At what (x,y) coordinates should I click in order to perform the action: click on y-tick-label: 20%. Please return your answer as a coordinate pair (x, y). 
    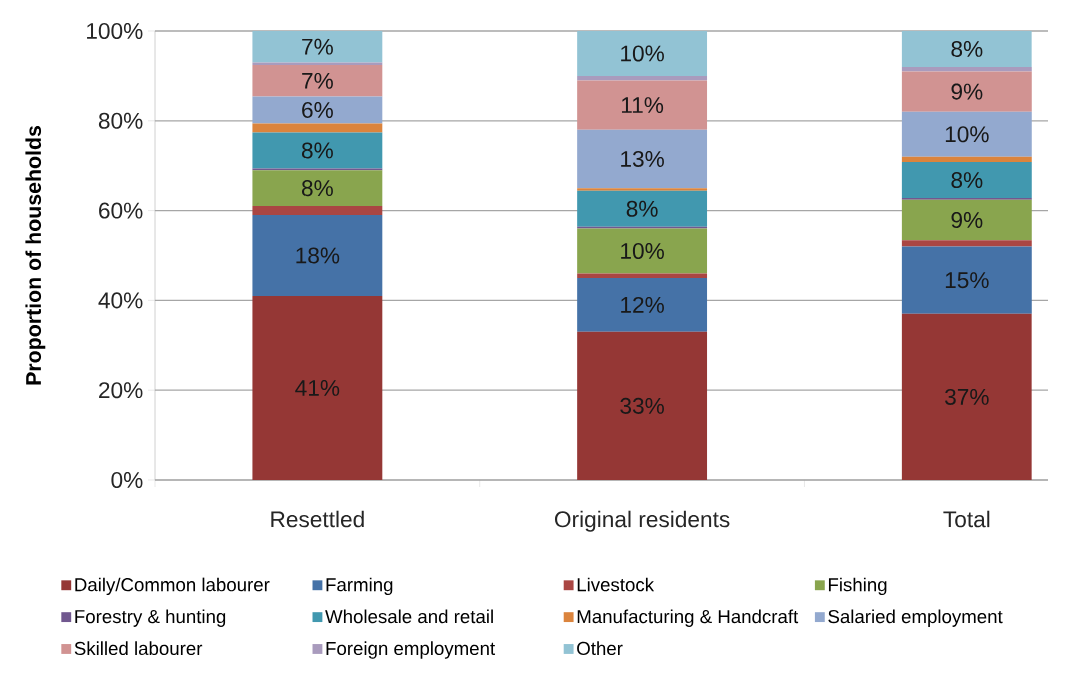
    Looking at the image, I should click on (121, 390).